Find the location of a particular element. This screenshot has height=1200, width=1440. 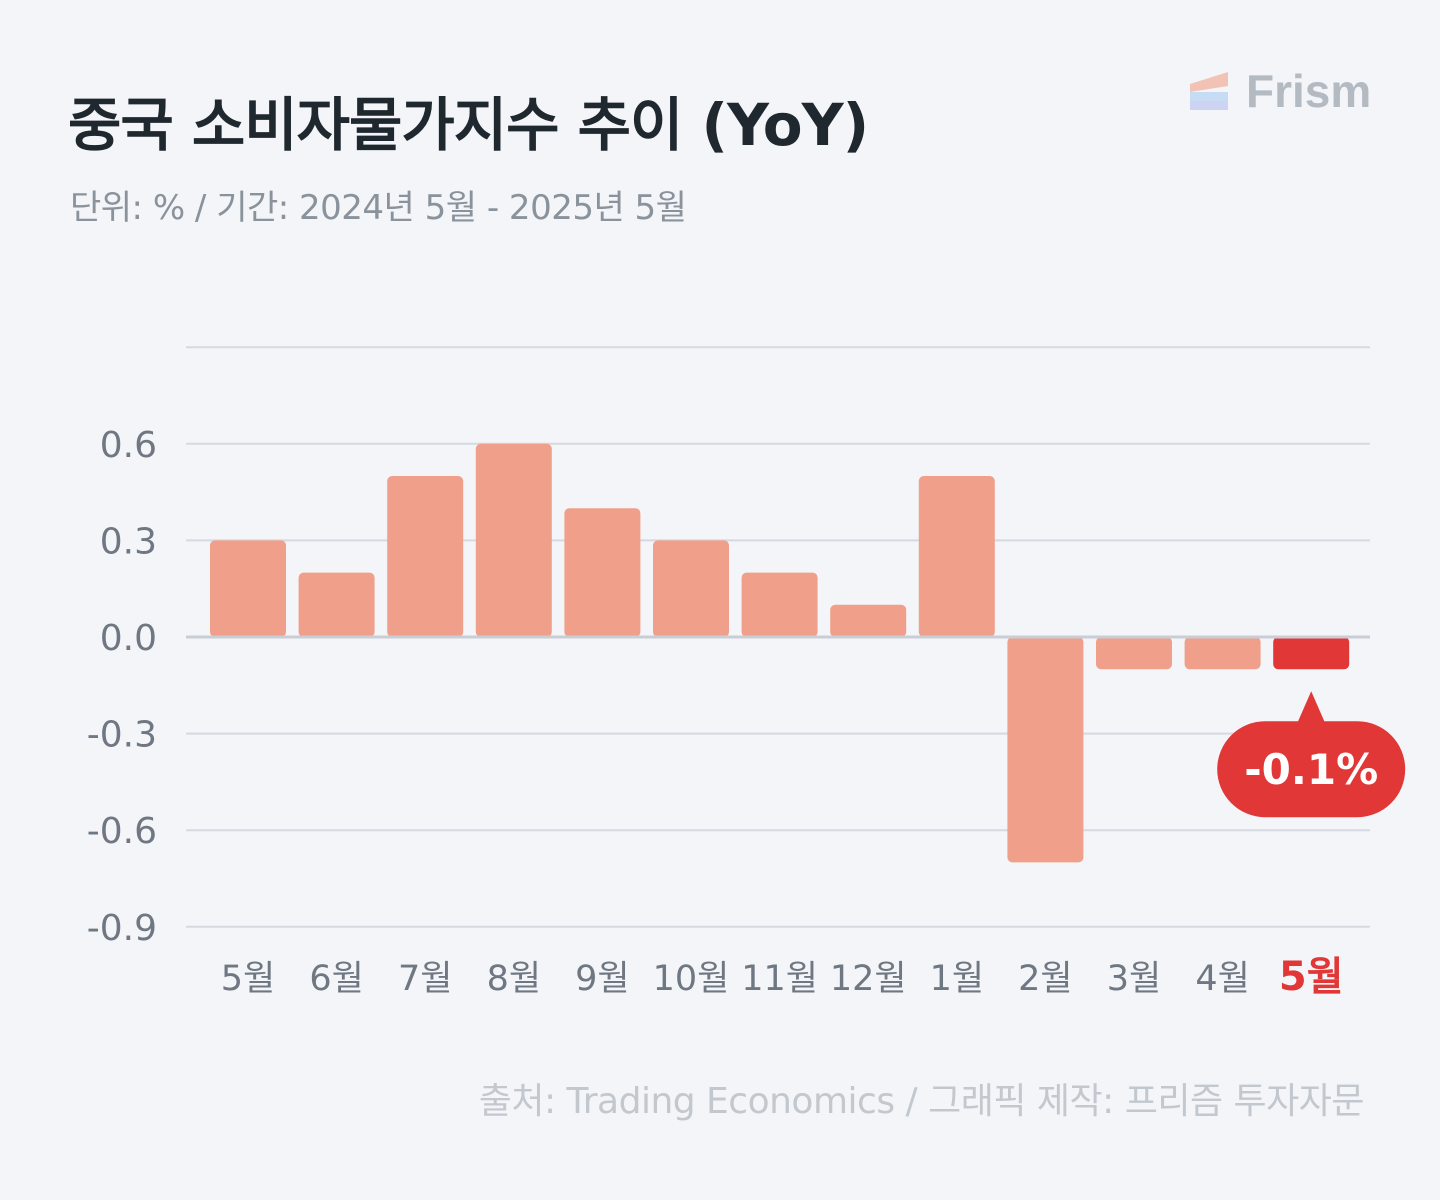

brand-name: Frism is located at coordinates (1309, 91).